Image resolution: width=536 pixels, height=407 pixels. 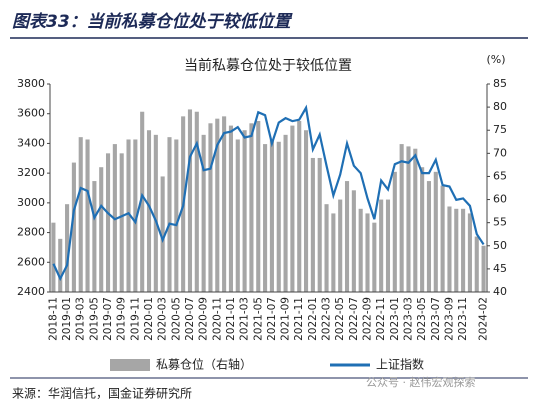 What do you see at coordinates (190, 319) in the screenshot?
I see `x-tick-label: 2020-07` at bounding box center [190, 319].